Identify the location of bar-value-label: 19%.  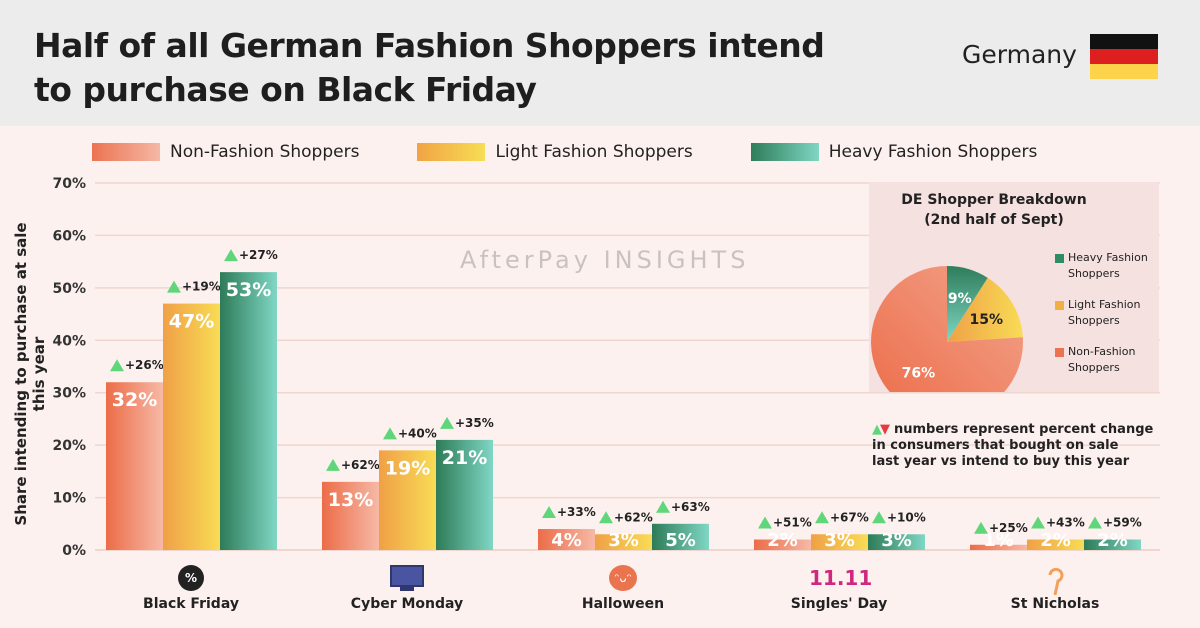
(407, 468).